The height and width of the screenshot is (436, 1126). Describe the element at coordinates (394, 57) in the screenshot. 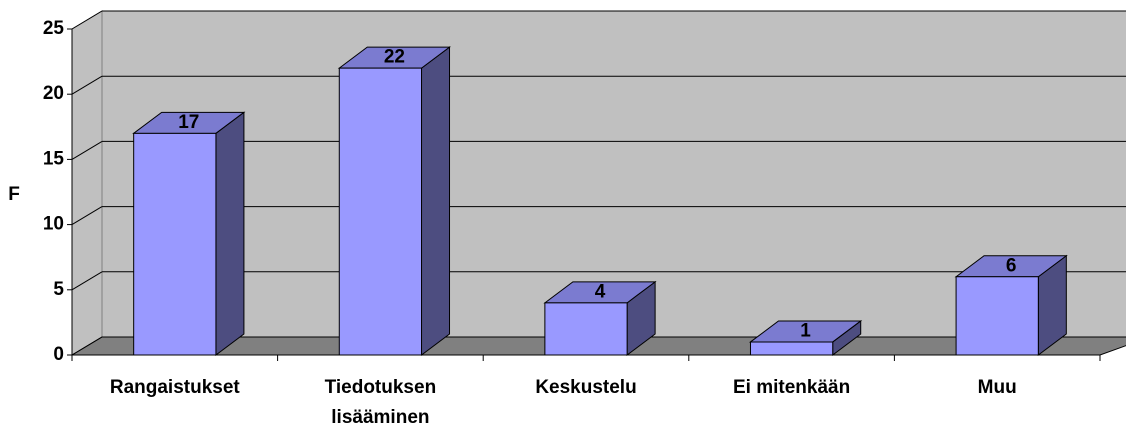

I see `data-label: 22` at that location.